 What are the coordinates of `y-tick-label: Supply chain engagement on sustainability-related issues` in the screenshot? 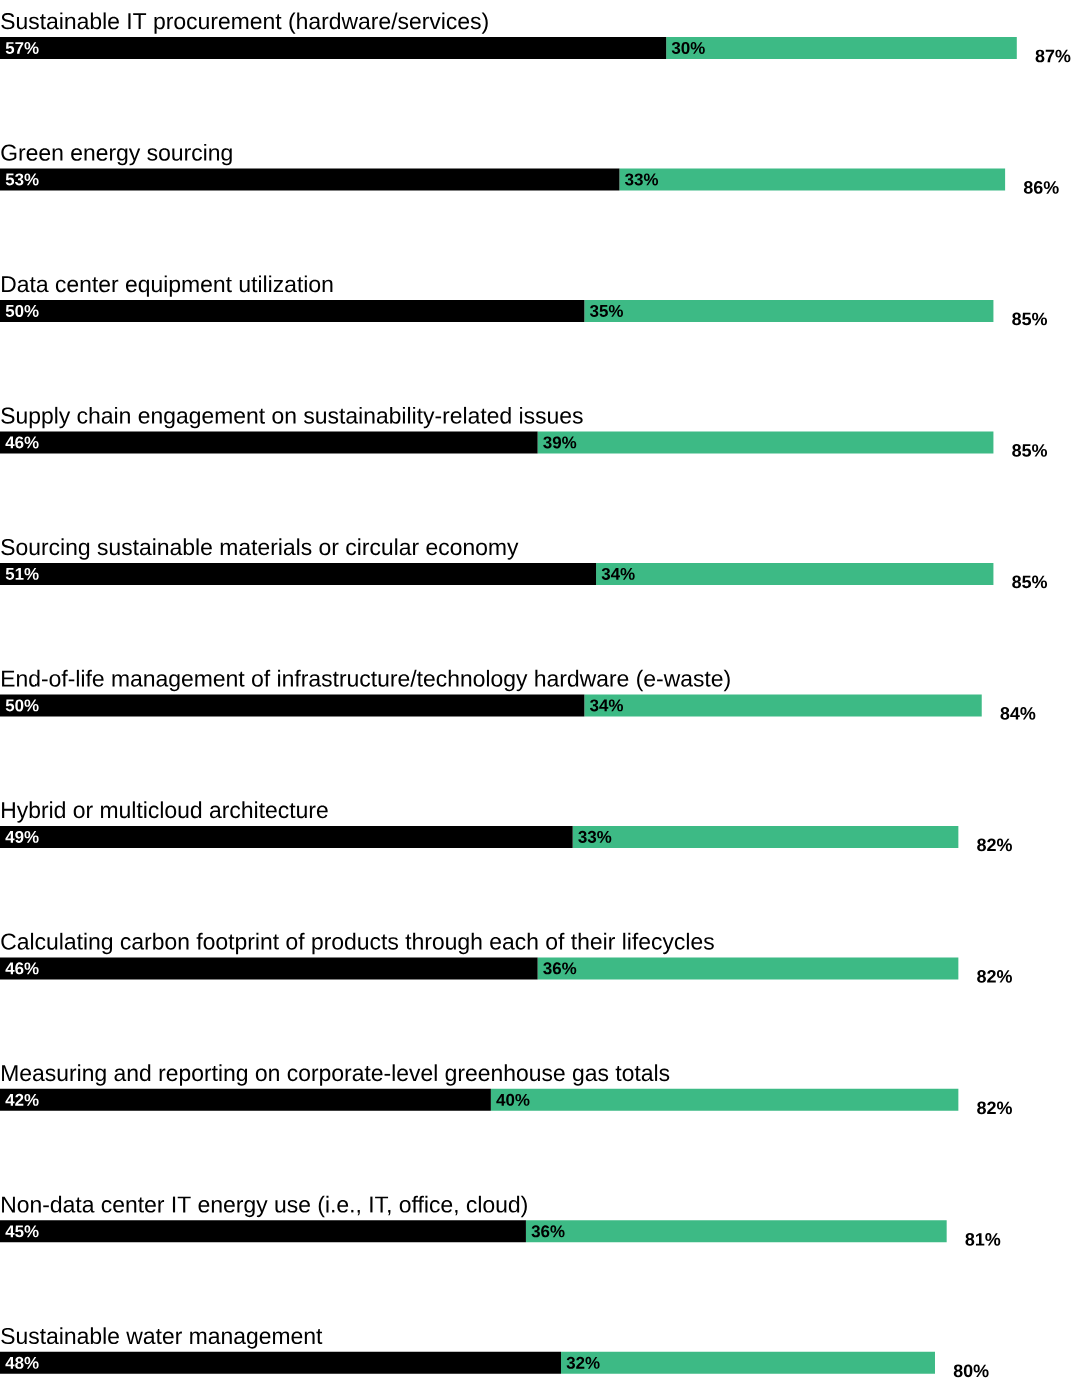 It's located at (292, 417).